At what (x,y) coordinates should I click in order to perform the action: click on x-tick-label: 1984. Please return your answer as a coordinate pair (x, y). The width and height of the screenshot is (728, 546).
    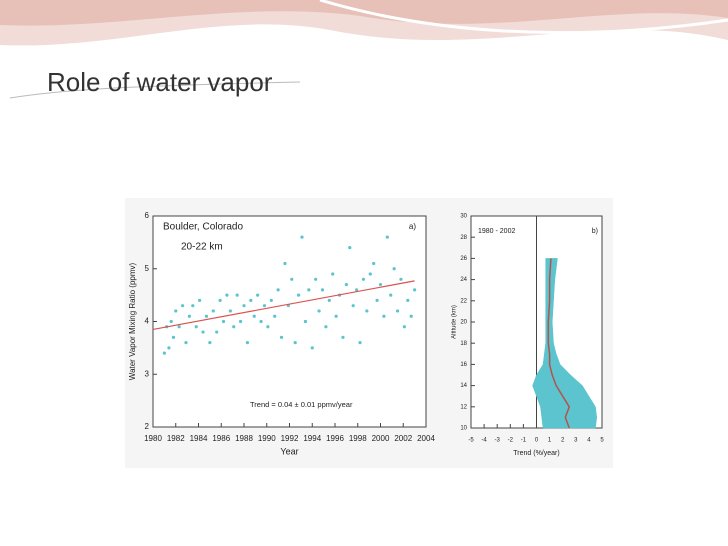
    Looking at the image, I should click on (199, 438).